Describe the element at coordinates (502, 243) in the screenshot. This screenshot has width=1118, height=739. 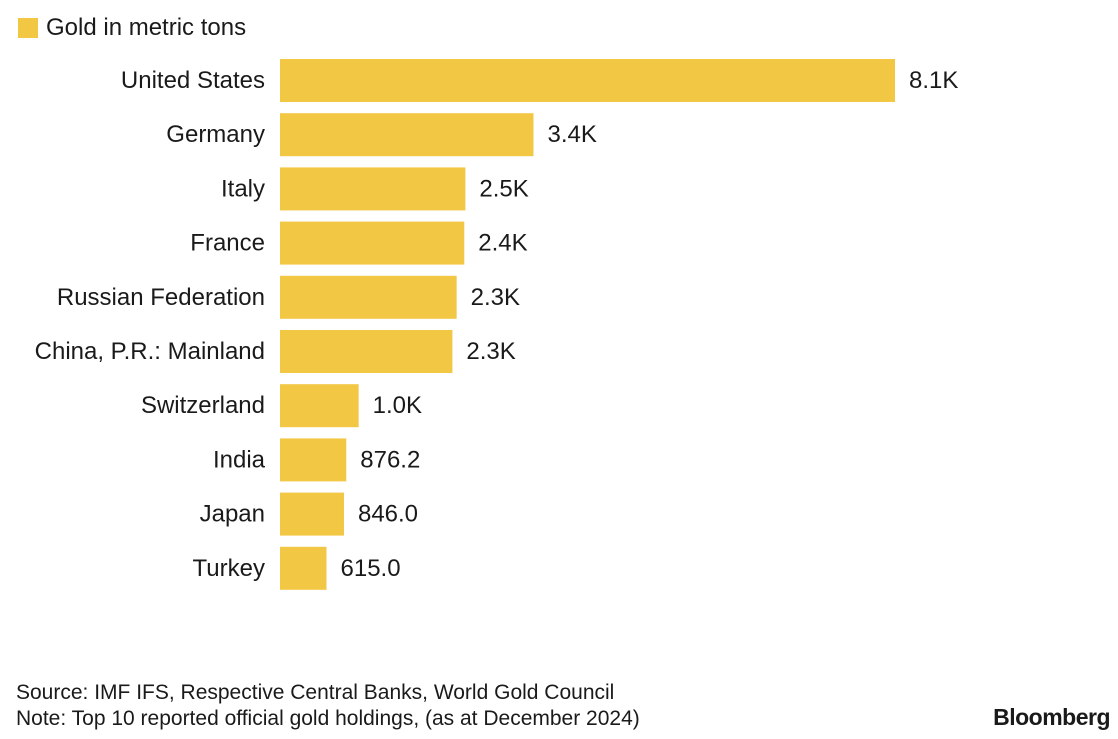
I see `value-label: 2.4K` at that location.